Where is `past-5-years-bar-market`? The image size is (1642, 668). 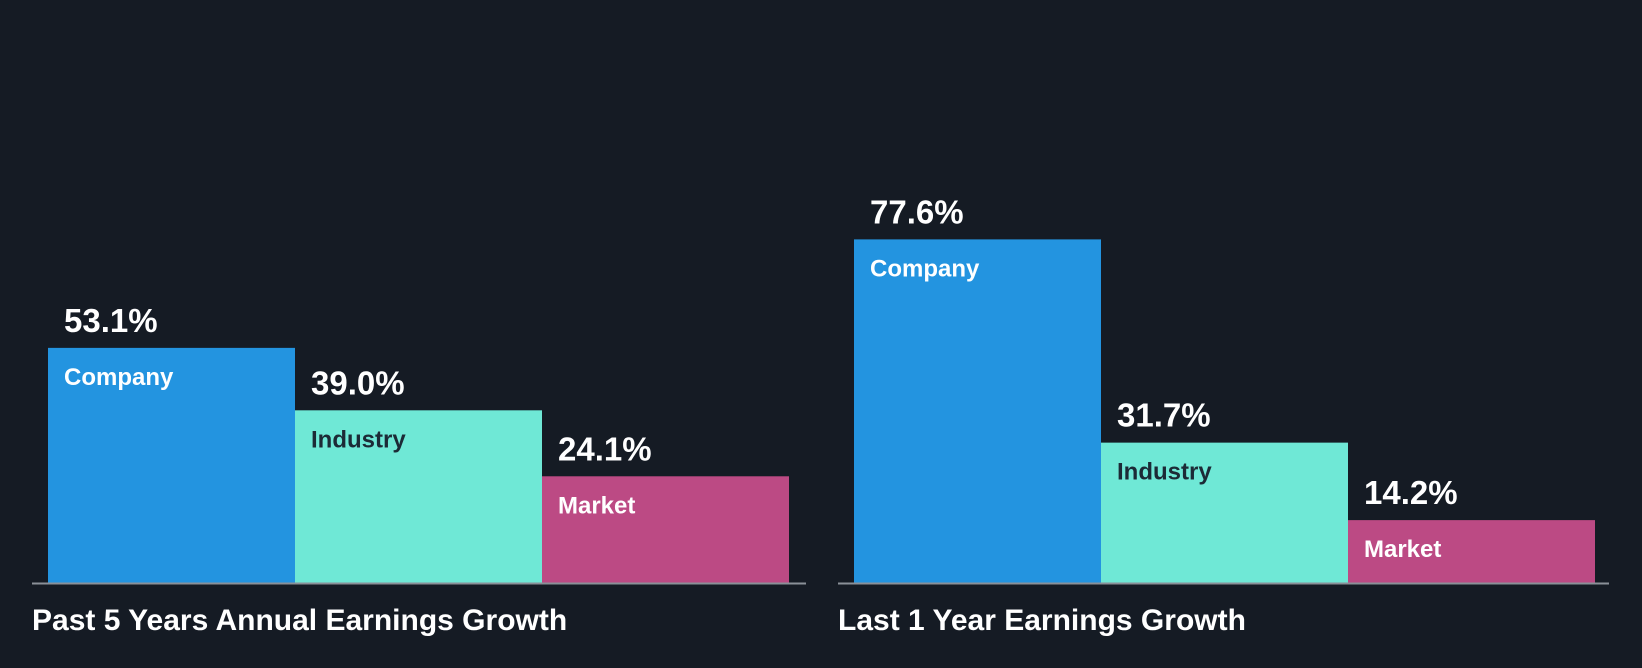 past-5-years-bar-market is located at coordinates (665, 529).